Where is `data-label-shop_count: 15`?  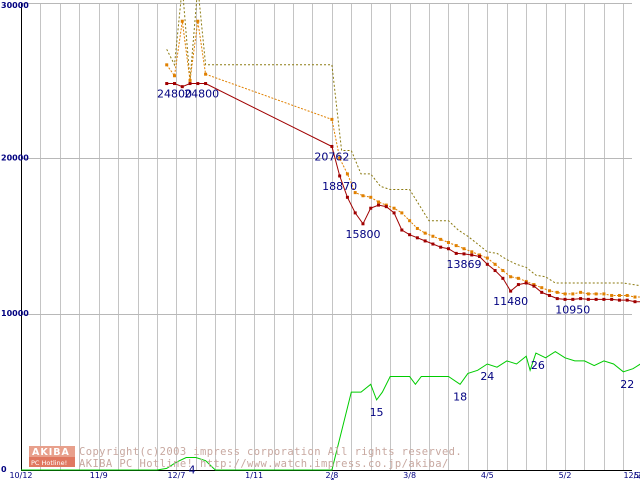 data-label-shop_count: 15 is located at coordinates (377, 412).